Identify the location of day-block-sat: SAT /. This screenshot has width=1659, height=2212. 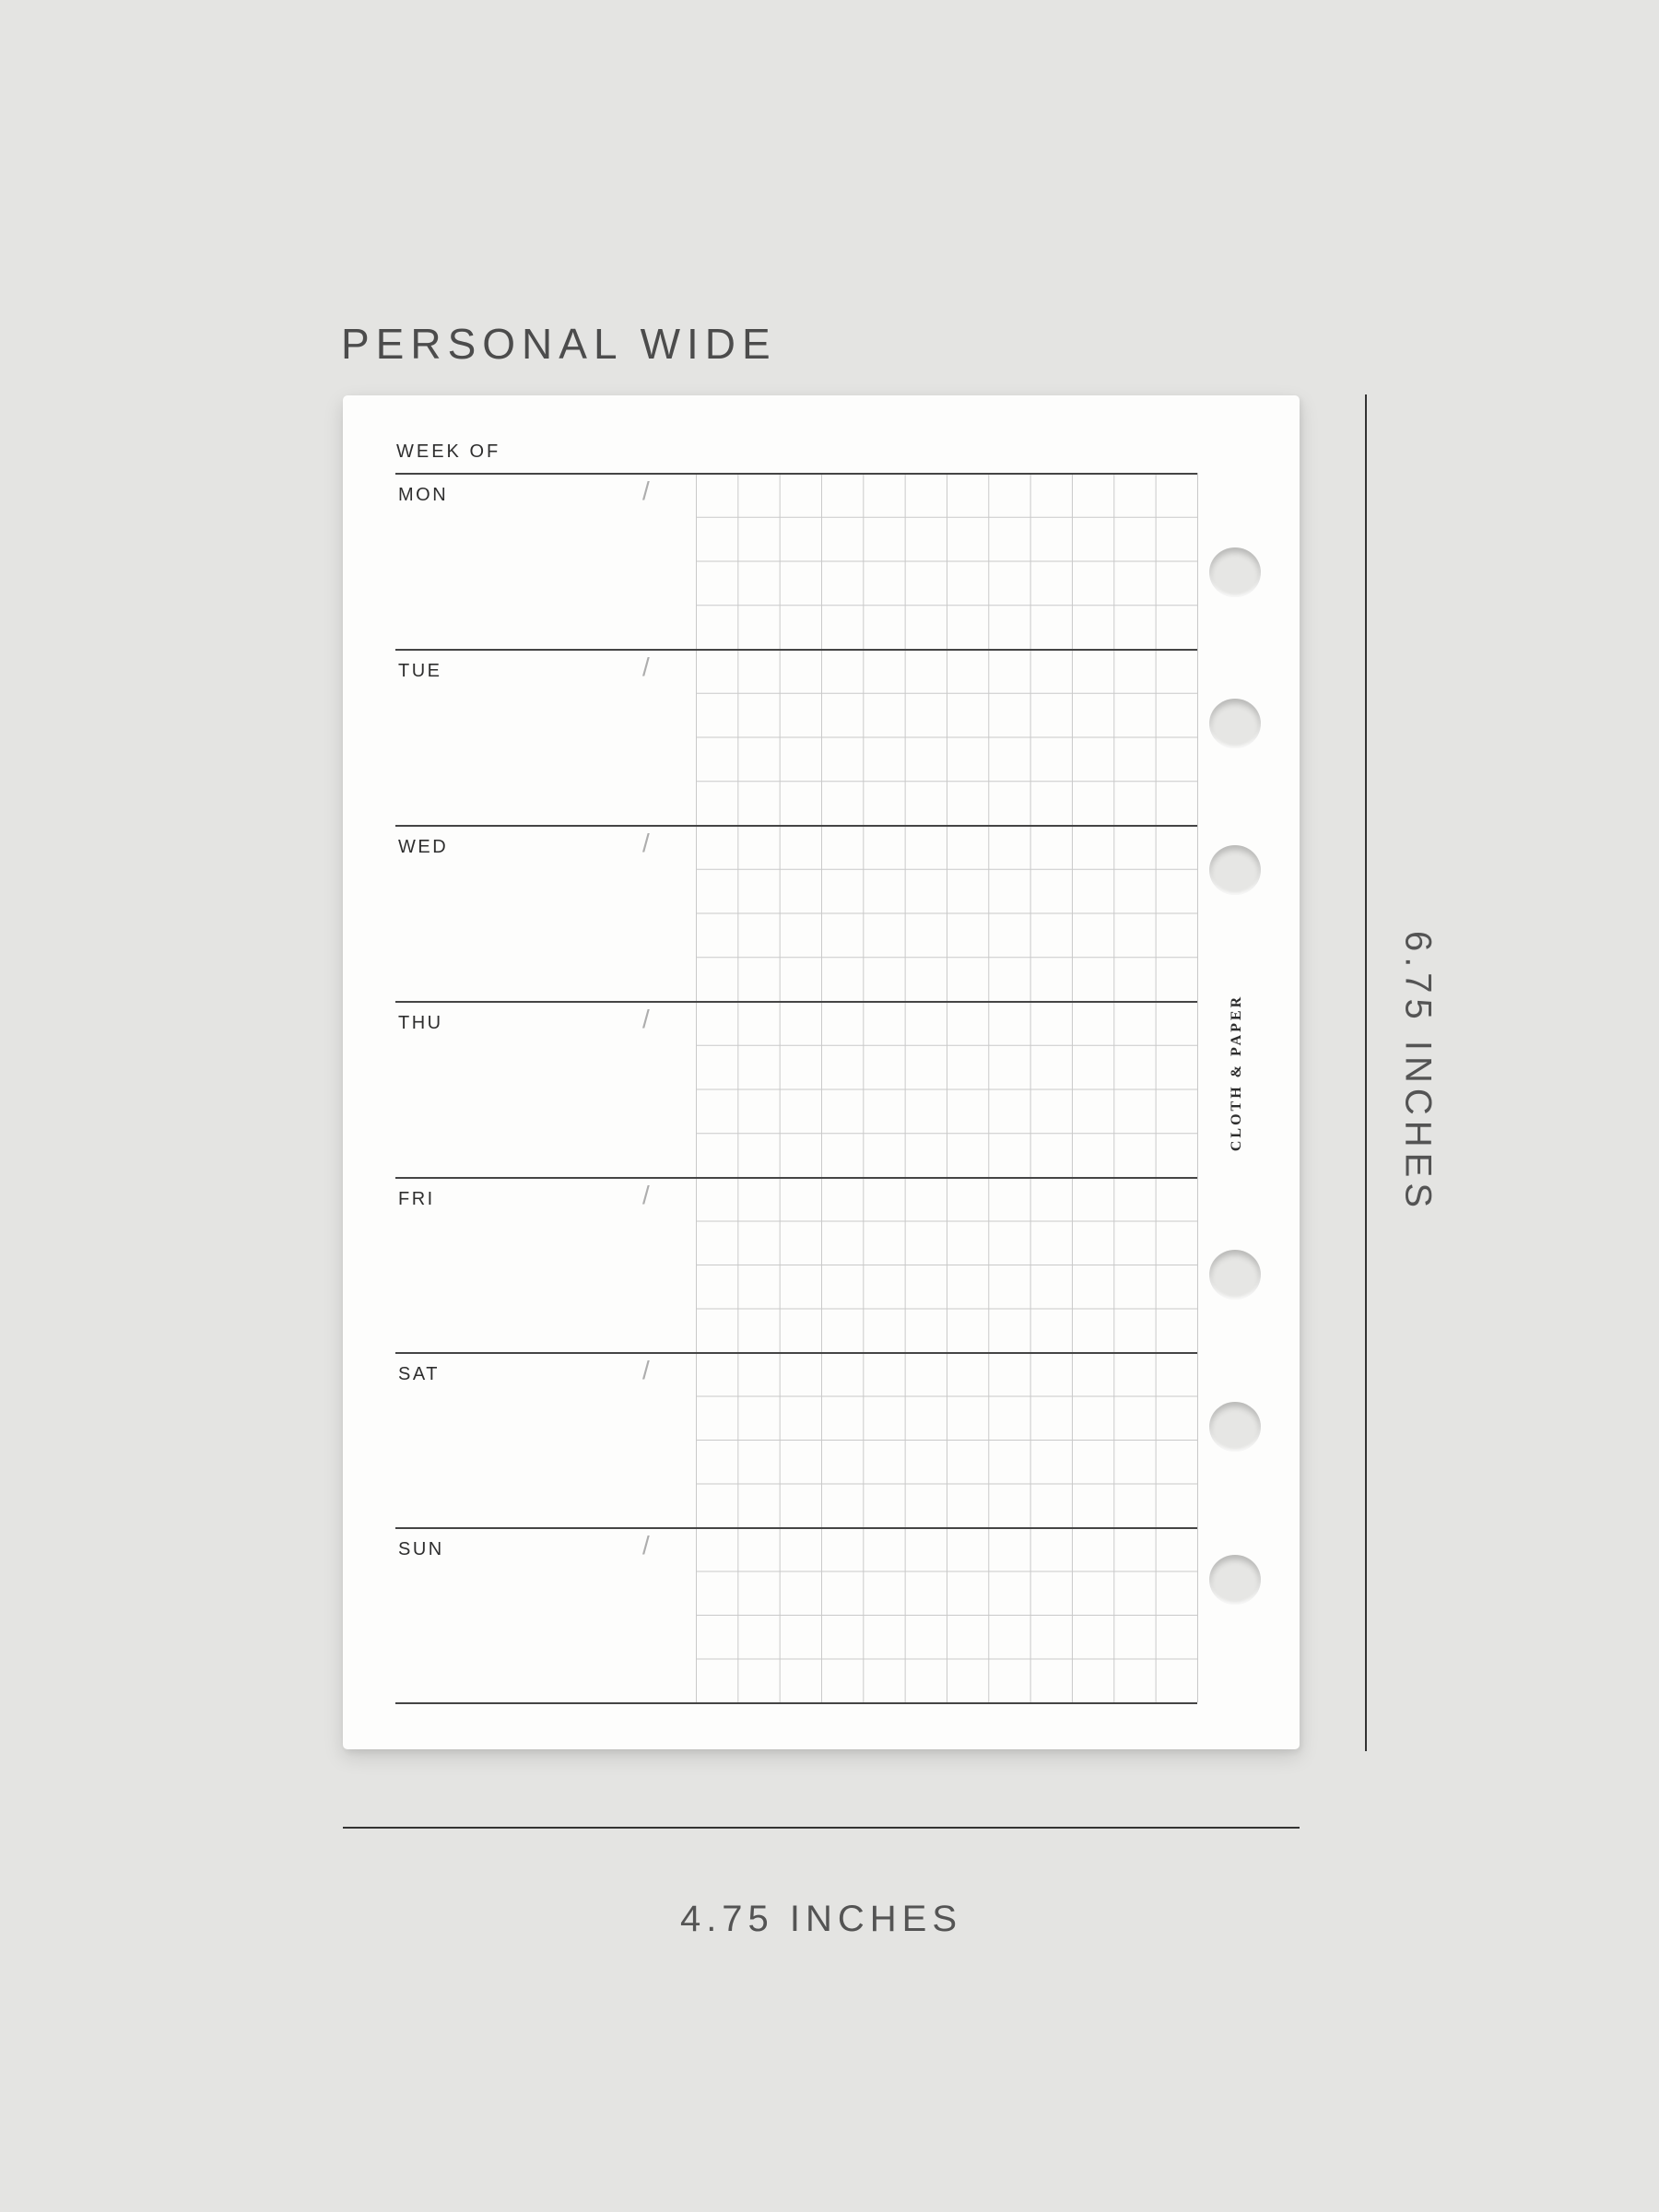
(796, 1439).